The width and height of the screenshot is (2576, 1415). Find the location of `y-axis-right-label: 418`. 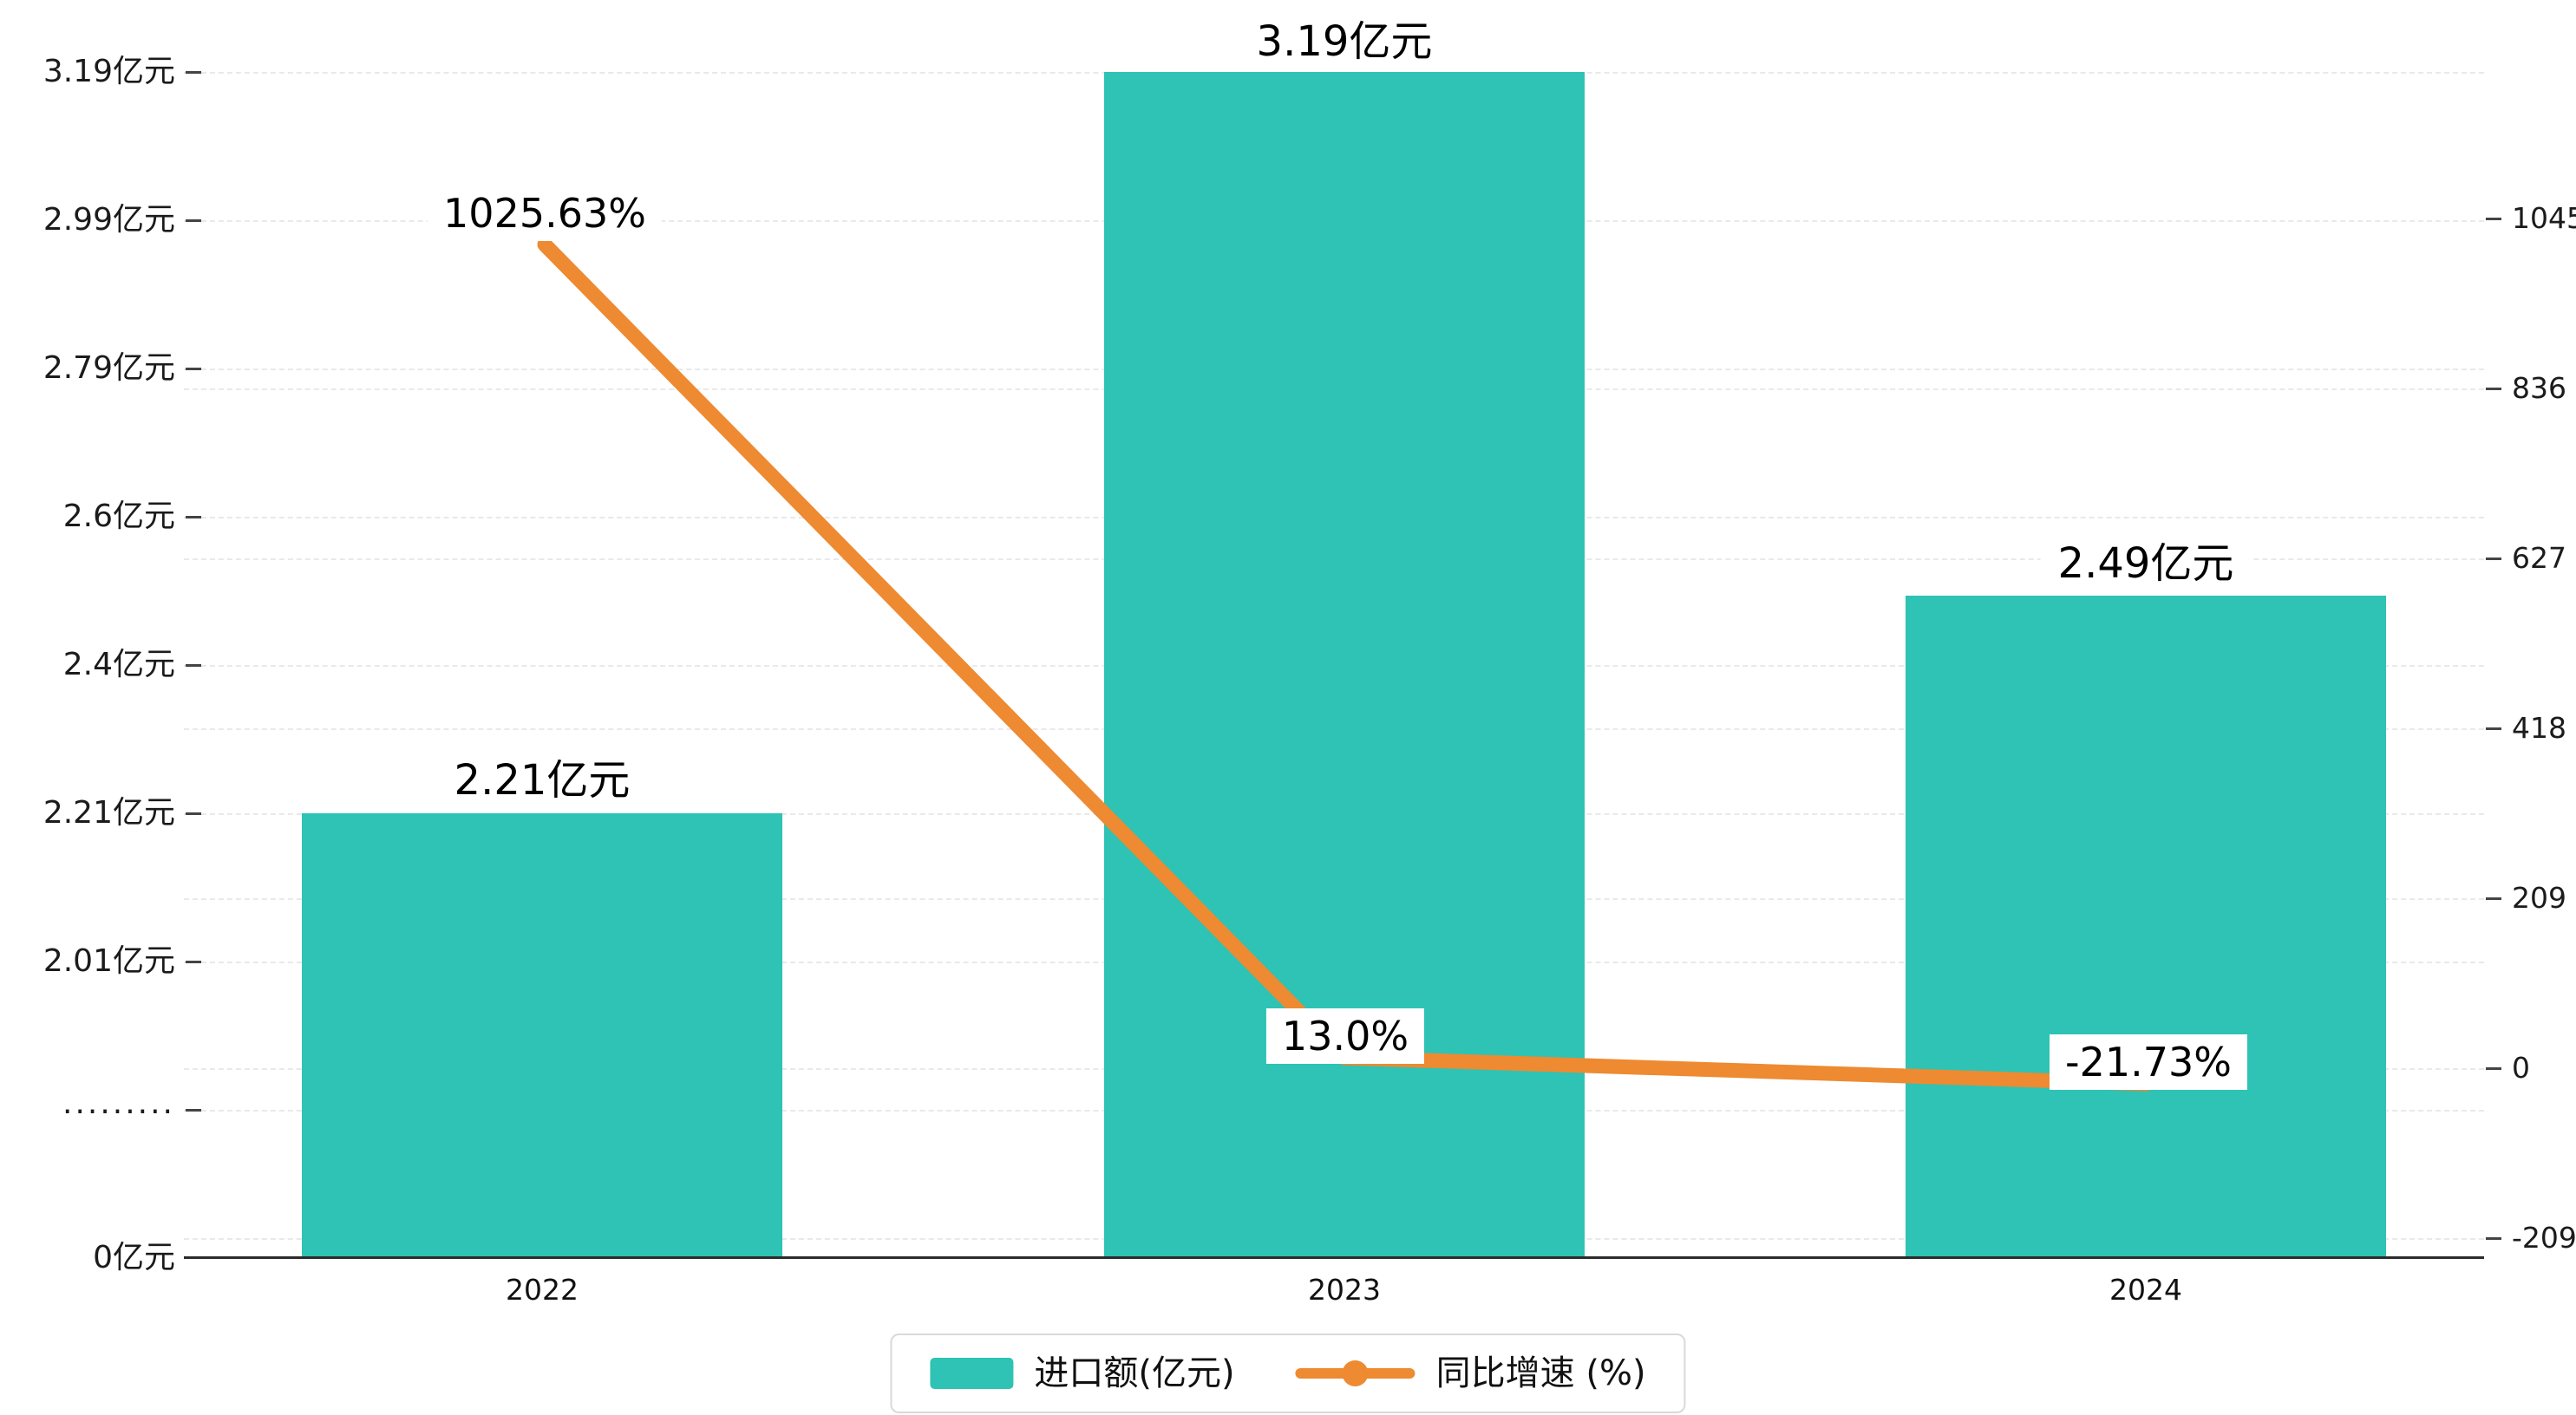

y-axis-right-label: 418 is located at coordinates (2539, 728).